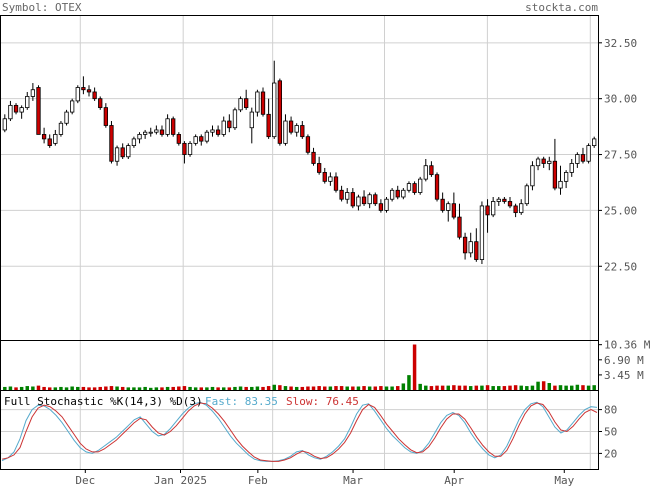 The image size is (655, 486). Describe the element at coordinates (335, 365) in the screenshot. I see `volume-grid` at that location.